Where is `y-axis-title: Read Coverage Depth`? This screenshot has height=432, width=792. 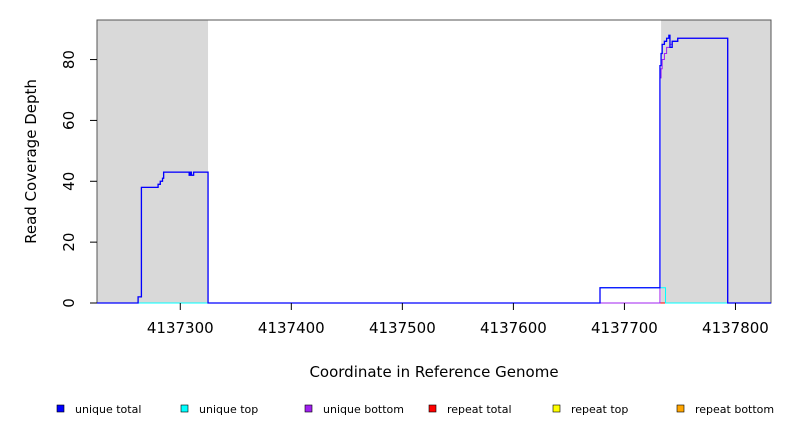 y-axis-title: Read Coverage Depth is located at coordinates (31, 161).